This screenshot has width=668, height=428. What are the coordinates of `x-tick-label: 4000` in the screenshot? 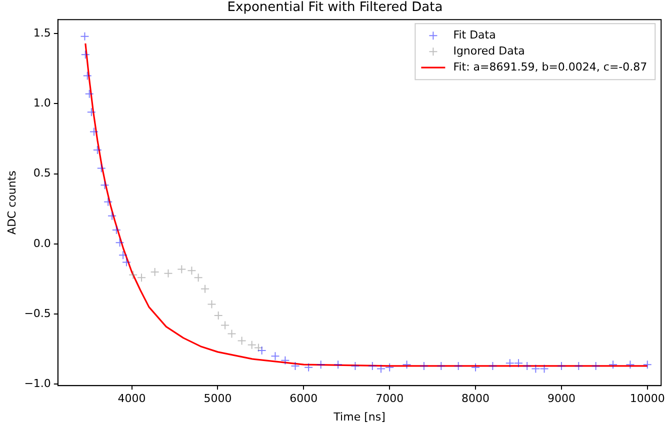 It's located at (132, 399).